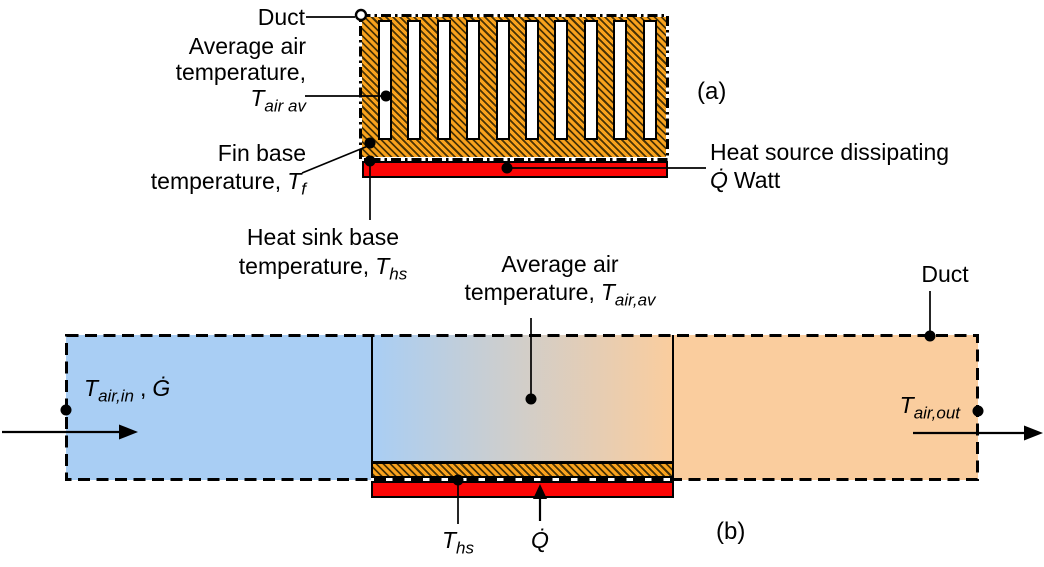  I want to click on avg-air-label-a: Average air temperature, Tair av, so click(197, 74).